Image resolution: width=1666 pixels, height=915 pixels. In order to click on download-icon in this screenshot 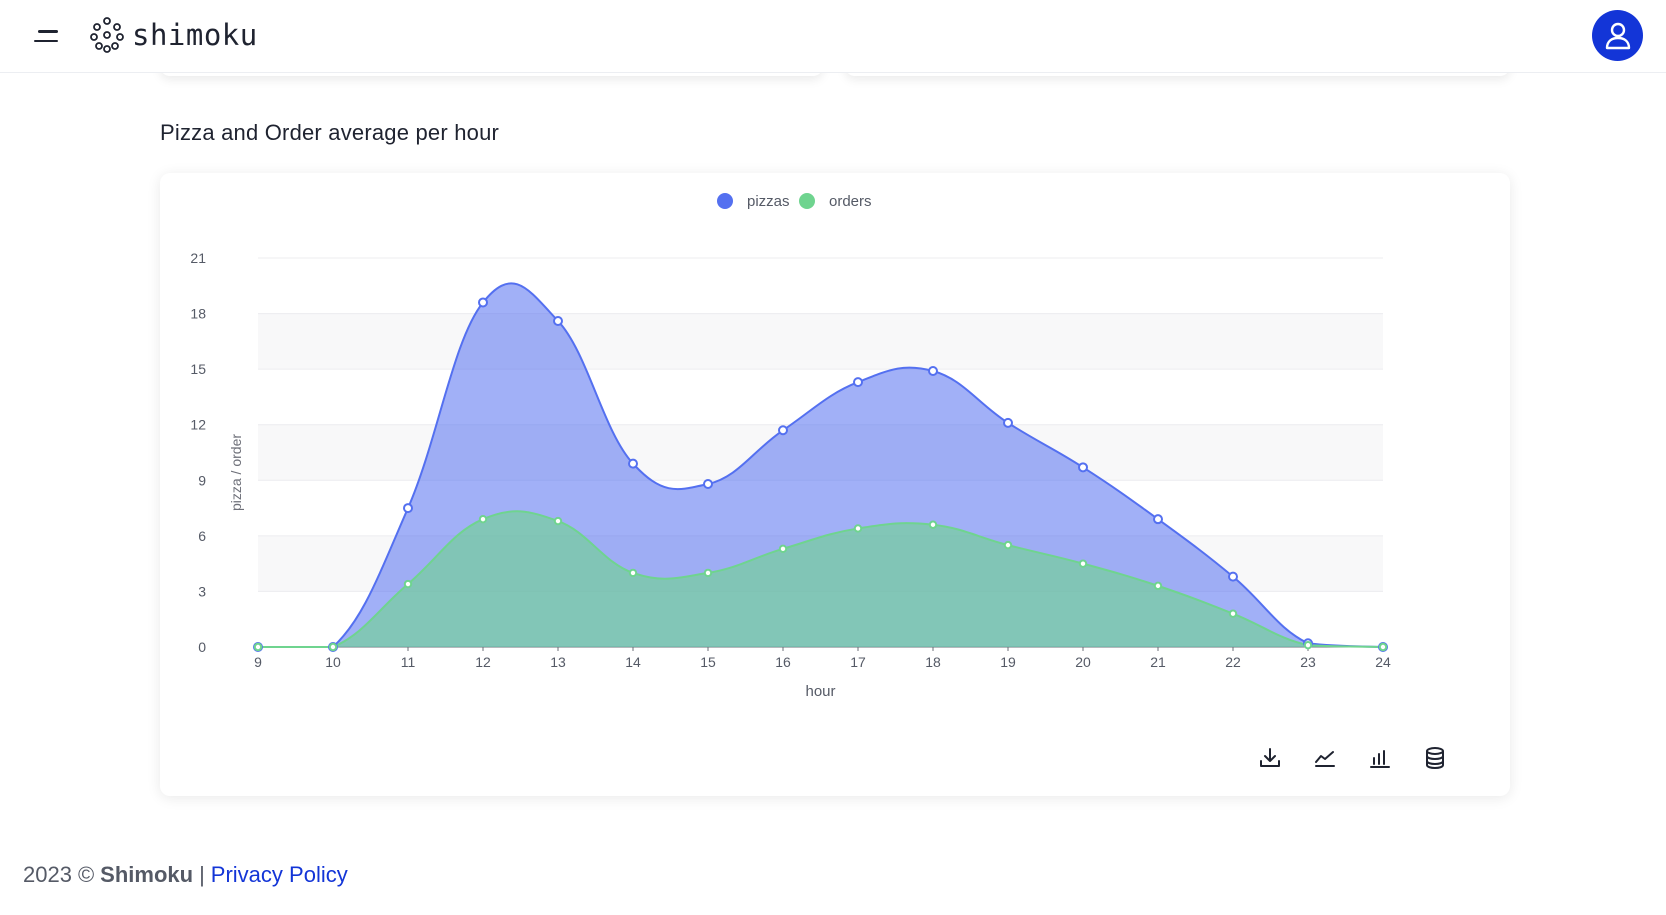, I will do `click(1270, 757)`.